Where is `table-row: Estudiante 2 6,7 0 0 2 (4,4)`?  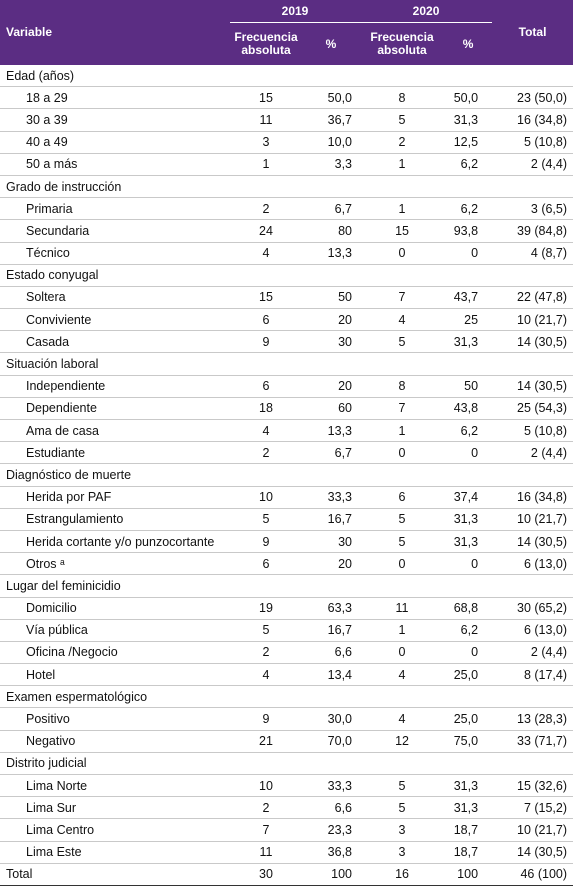
table-row: Estudiante 2 6,7 0 0 2 (4,4) is located at coordinates (286, 453).